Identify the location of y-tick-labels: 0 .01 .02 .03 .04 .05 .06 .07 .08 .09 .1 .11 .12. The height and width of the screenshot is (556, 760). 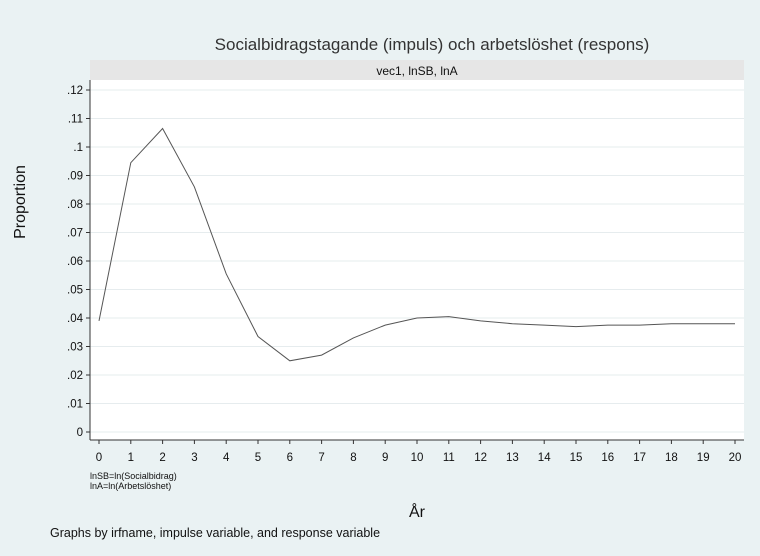
(75, 262).